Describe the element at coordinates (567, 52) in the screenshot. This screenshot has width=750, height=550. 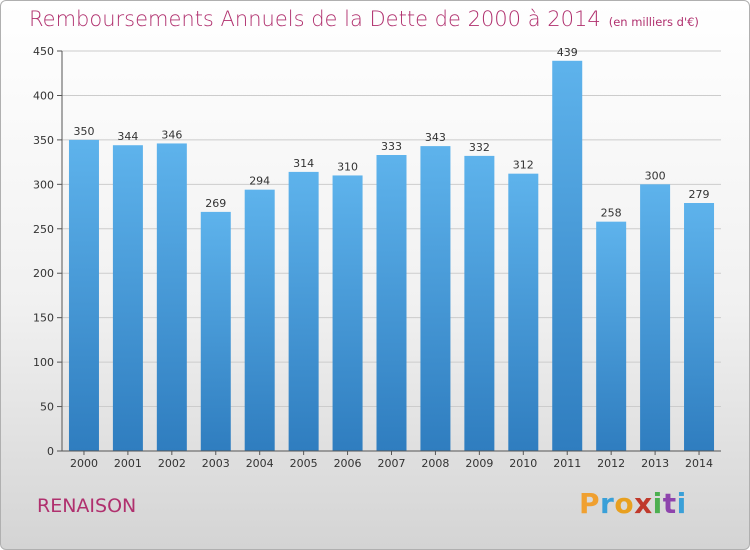
I see `bar-value-label: 439` at that location.